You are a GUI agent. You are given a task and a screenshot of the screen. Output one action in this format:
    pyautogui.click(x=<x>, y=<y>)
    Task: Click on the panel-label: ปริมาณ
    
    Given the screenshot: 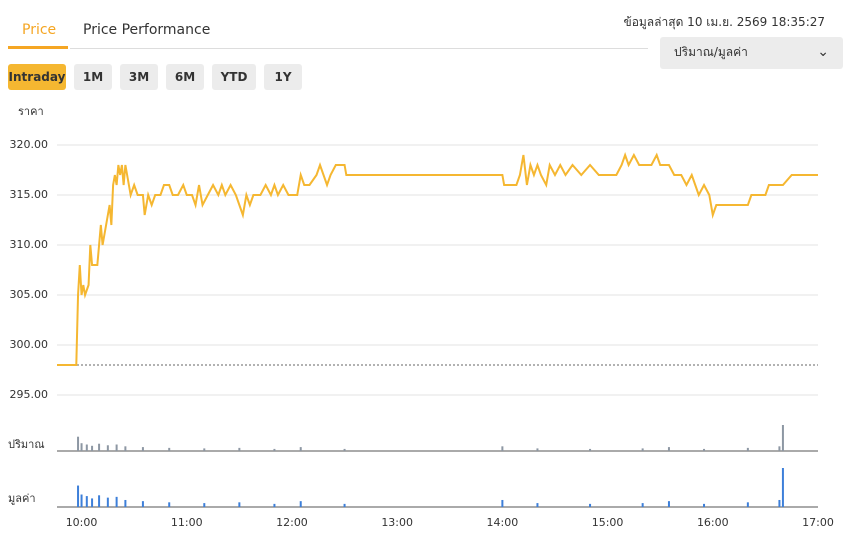 What is the action you would take?
    pyautogui.click(x=26, y=444)
    